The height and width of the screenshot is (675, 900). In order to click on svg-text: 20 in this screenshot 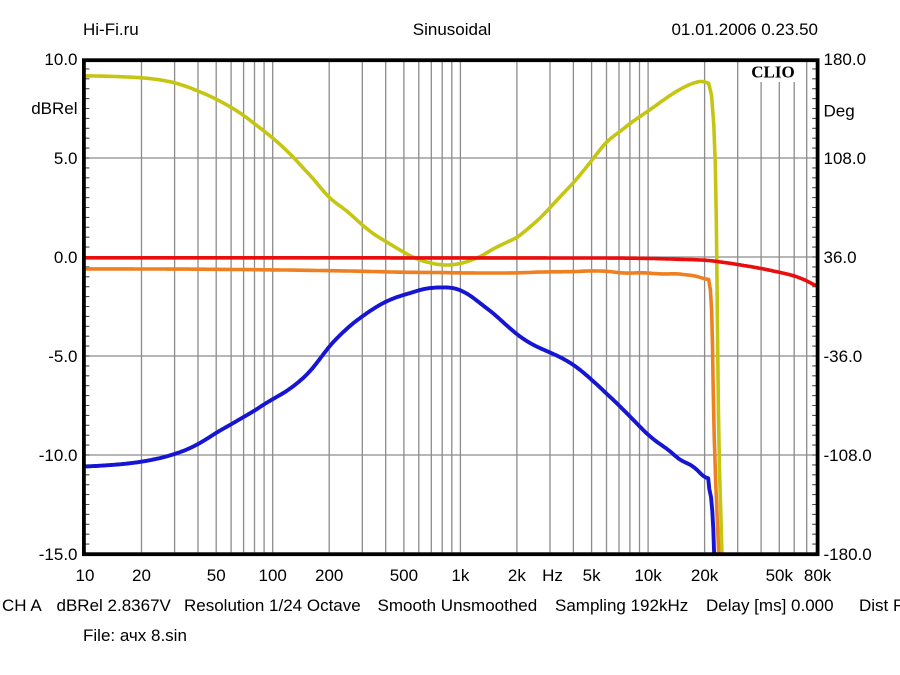, I will do `click(141, 575)`.